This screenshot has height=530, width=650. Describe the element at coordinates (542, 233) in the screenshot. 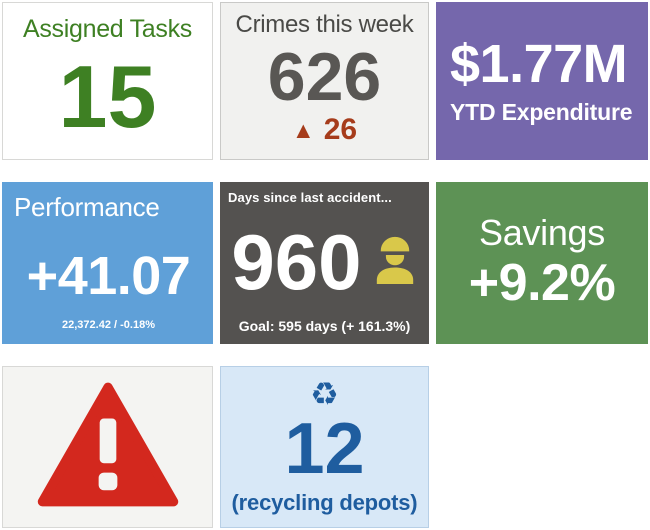

I see `savings-title: Savings` at that location.